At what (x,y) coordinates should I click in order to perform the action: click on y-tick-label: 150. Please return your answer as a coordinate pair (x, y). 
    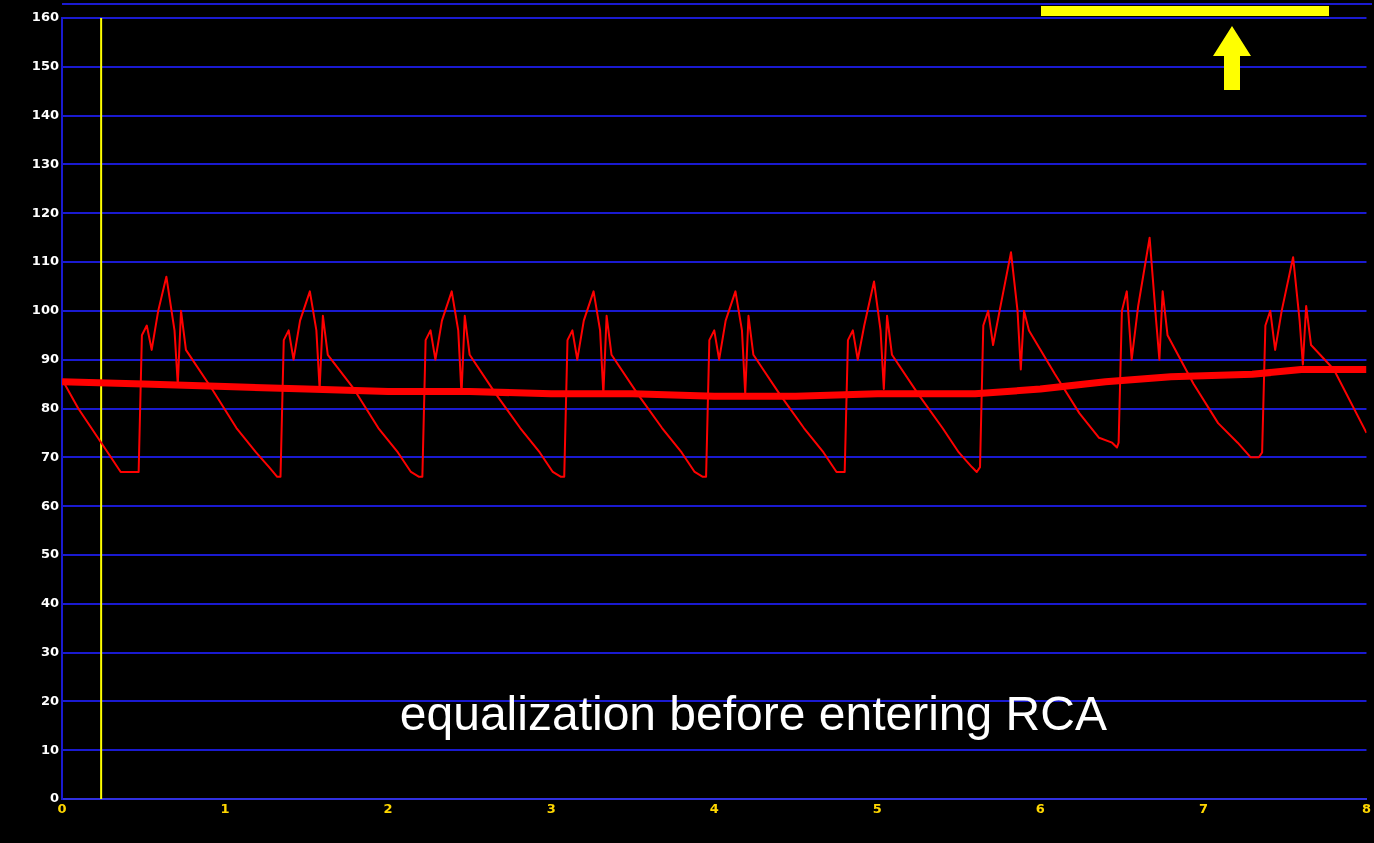
    Looking at the image, I should click on (45, 66).